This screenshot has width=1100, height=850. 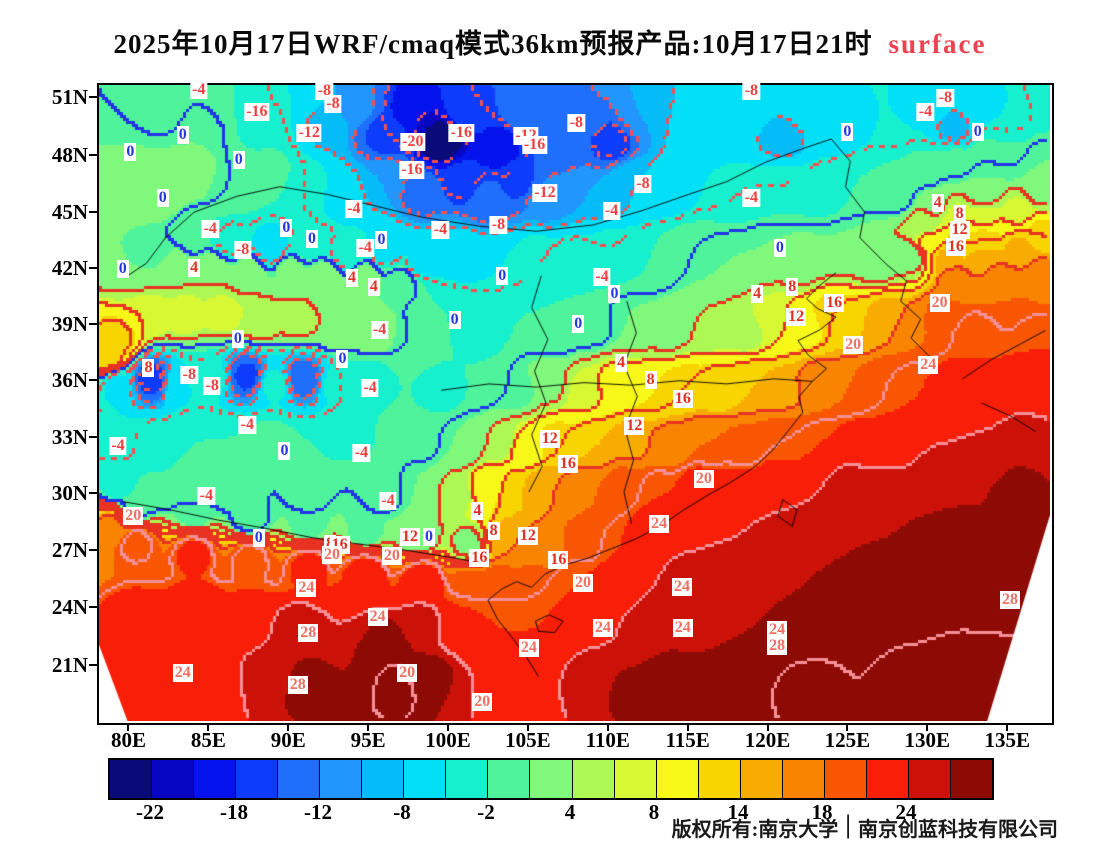 What do you see at coordinates (958, 829) in the screenshot?
I see `copyright-company: 南京创蓝科技有限公司` at bounding box center [958, 829].